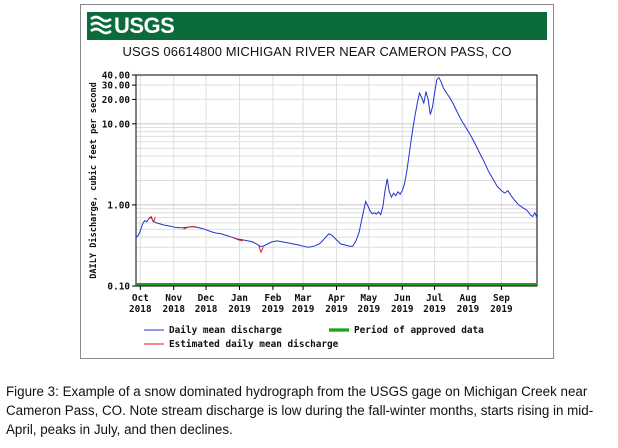  Describe the element at coordinates (239, 298) in the screenshot. I see `x-tick-month: Jan` at that location.